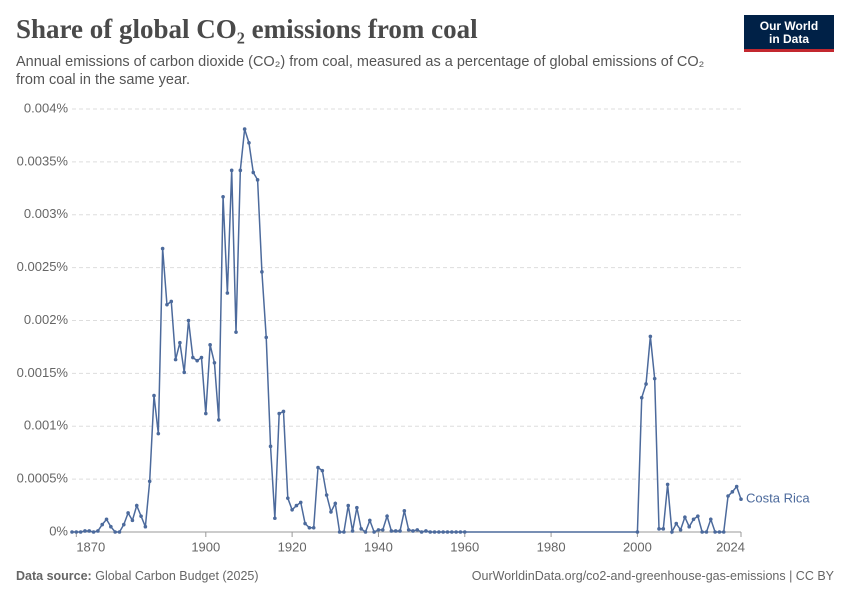 The image size is (850, 600). Describe the element at coordinates (43, 478) in the screenshot. I see `y-tick-label: 0.0005%` at that location.